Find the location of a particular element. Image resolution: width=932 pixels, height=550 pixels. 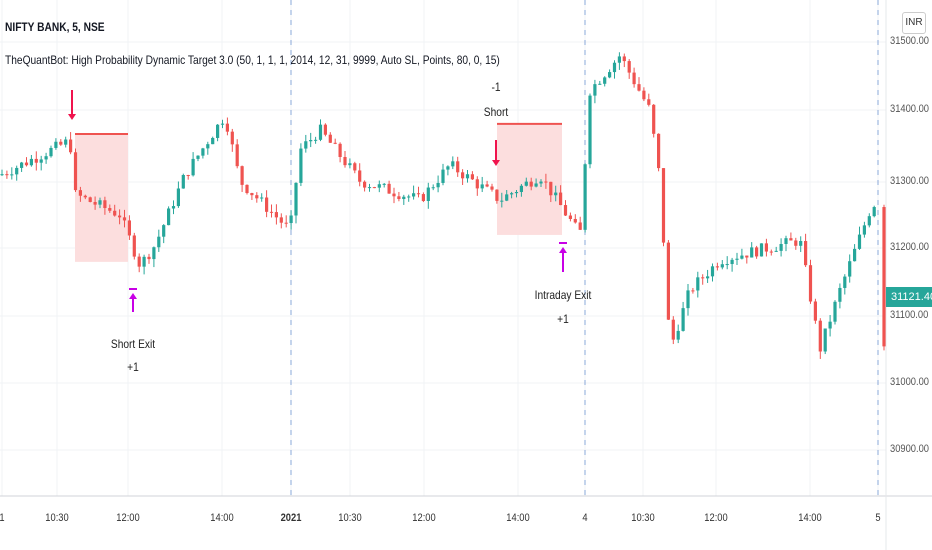

short-zone is located at coordinates (529, 179).